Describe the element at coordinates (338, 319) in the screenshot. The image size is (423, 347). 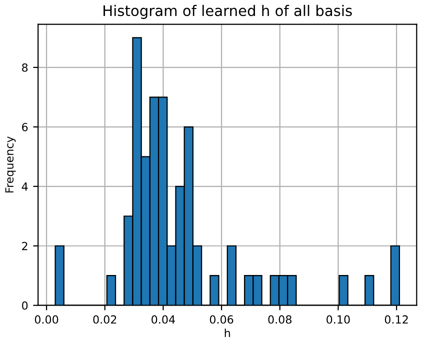
I see `x-tick-label: 0.10` at that location.